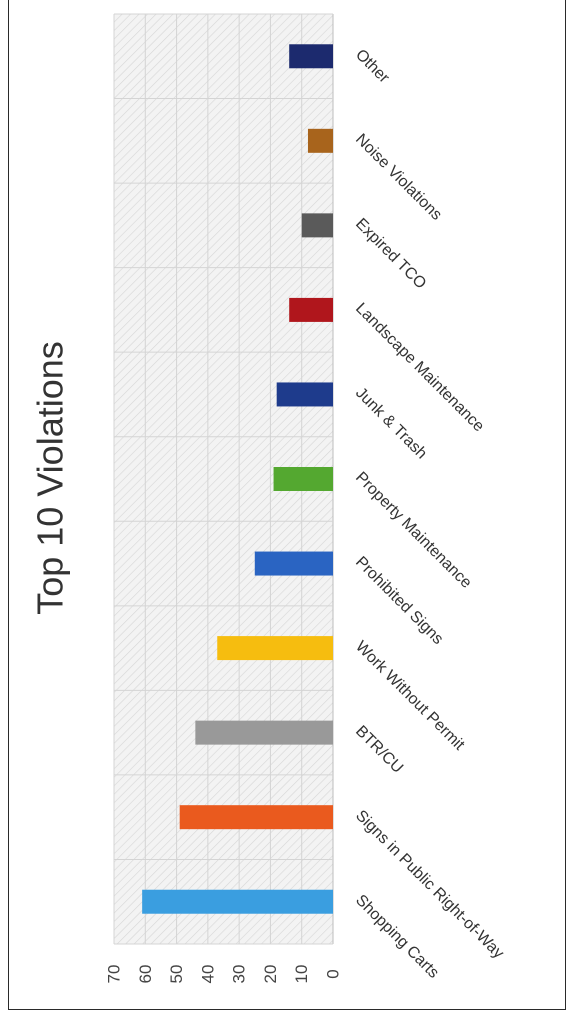  I want to click on y-tick-label: 50, so click(176, 974).